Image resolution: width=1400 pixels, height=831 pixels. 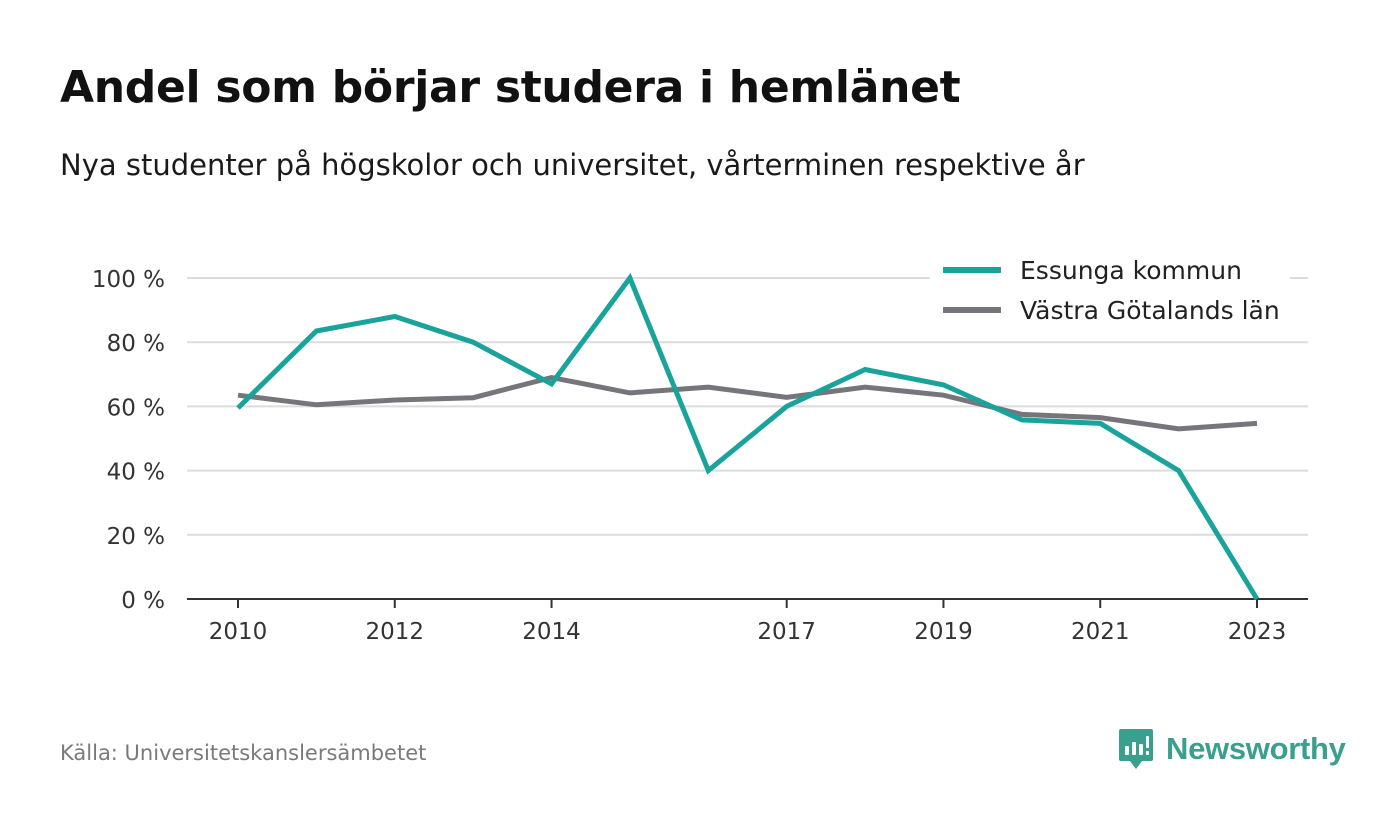 What do you see at coordinates (1136, 749) in the screenshot?
I see `newsworthy-logo-icon` at bounding box center [1136, 749].